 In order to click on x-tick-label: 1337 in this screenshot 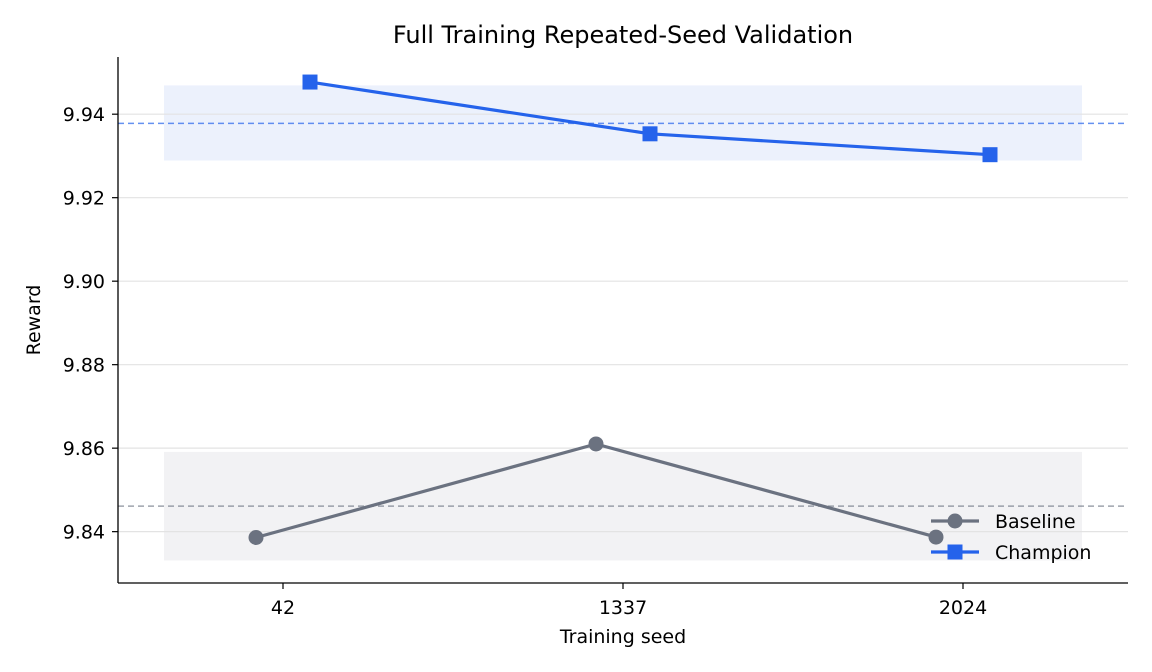, I will do `click(623, 608)`.